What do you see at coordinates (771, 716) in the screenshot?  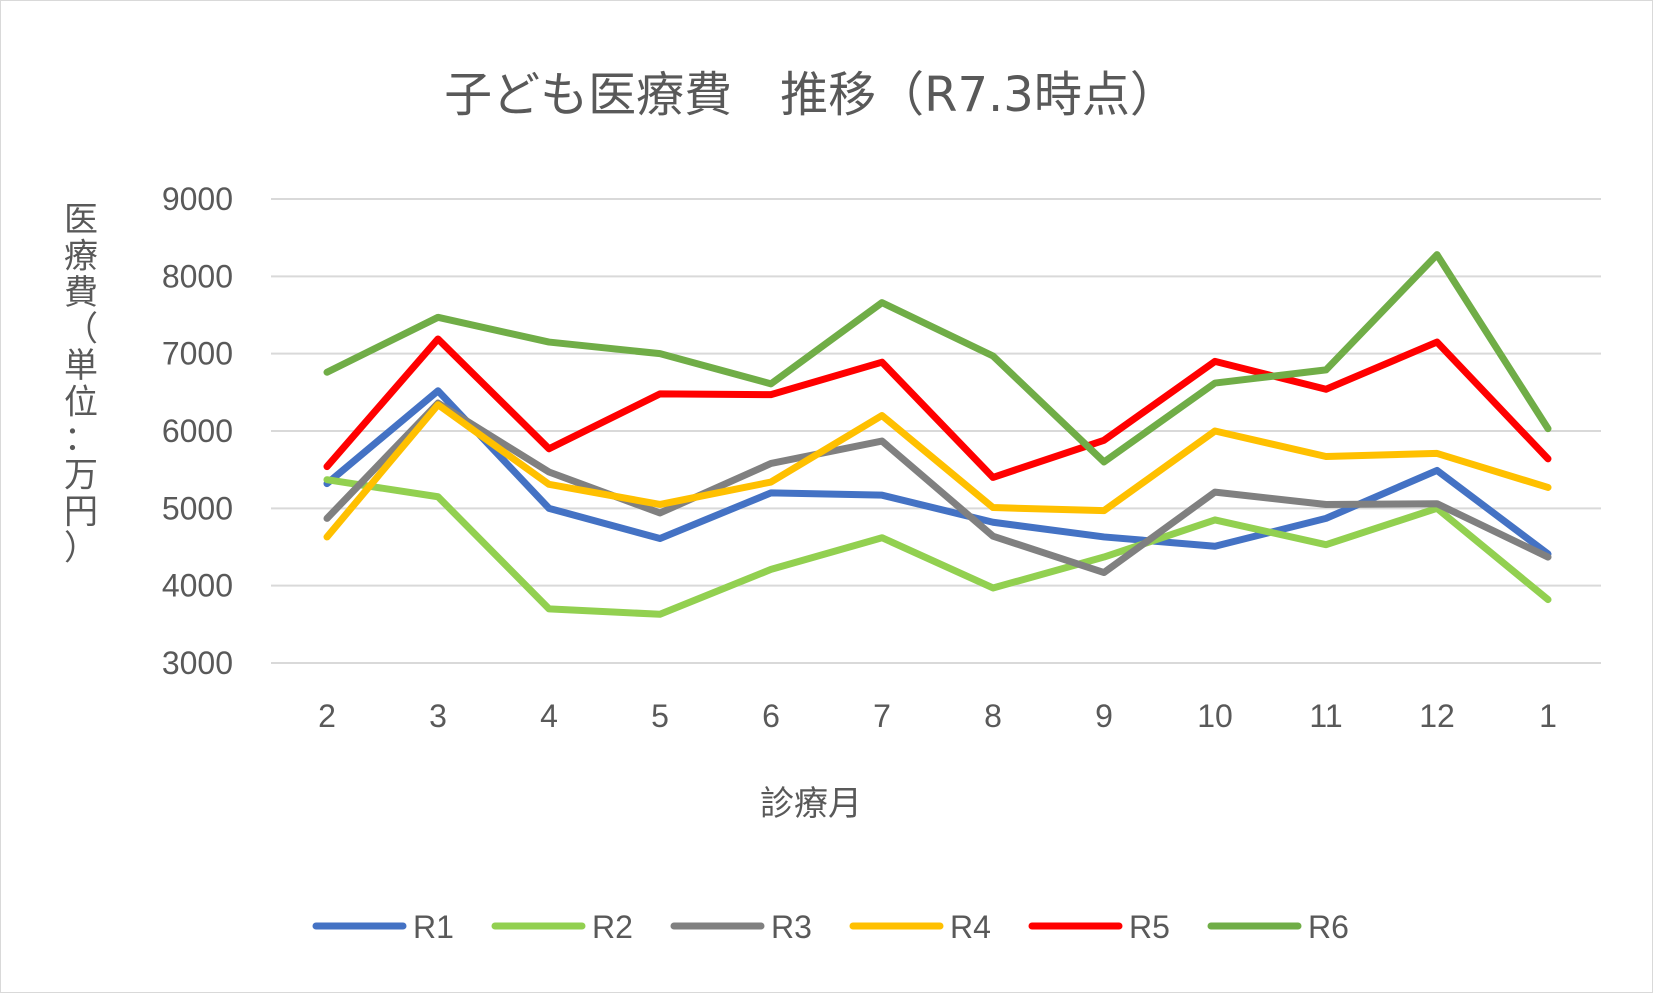 I see `x-tick-label: 6` at bounding box center [771, 716].